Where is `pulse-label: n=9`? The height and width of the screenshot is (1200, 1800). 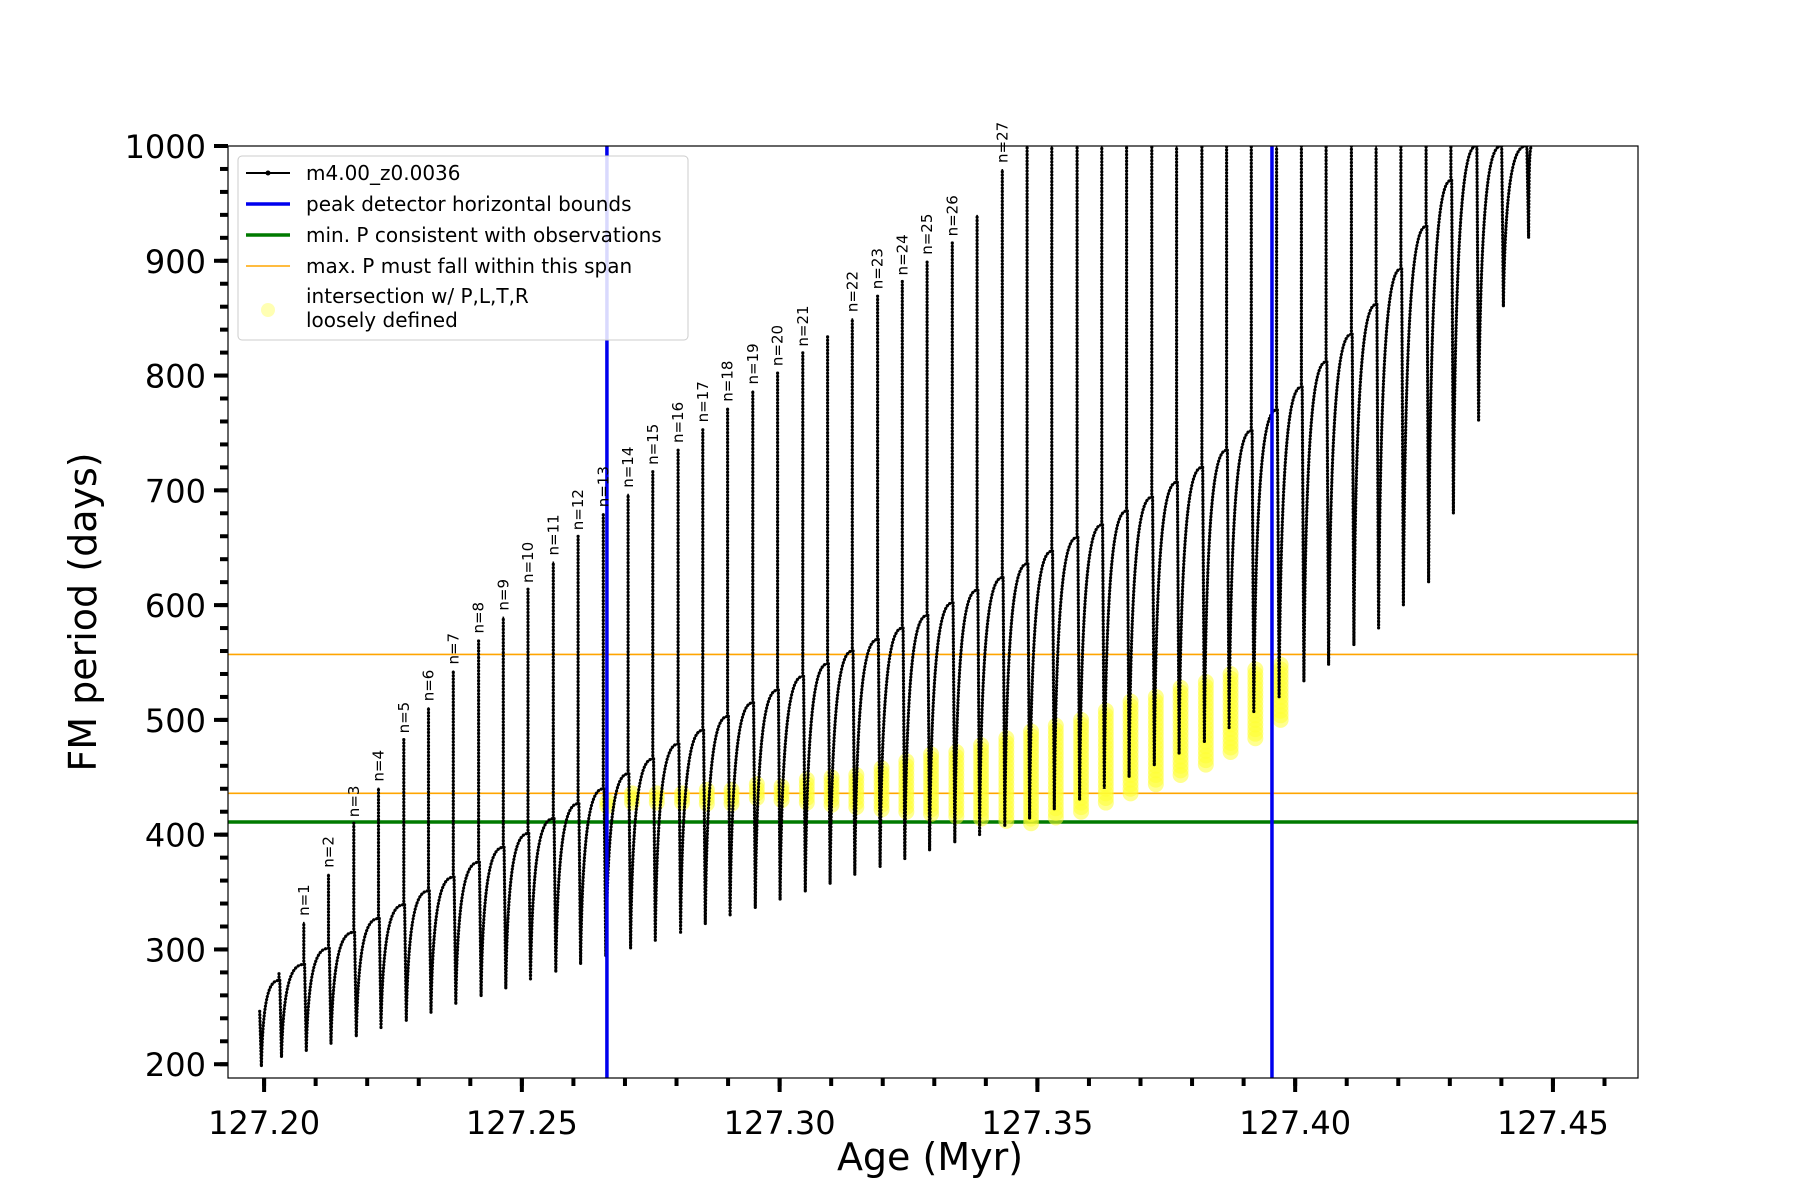
pulse-label: n=9 is located at coordinates (503, 595).